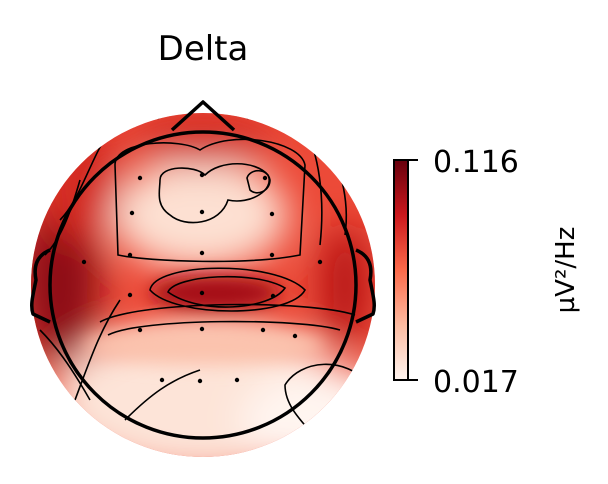 The height and width of the screenshot is (484, 608). What do you see at coordinates (566, 270) in the screenshot?
I see `colorbar-unit-label: µV²/Hz` at bounding box center [566, 270].